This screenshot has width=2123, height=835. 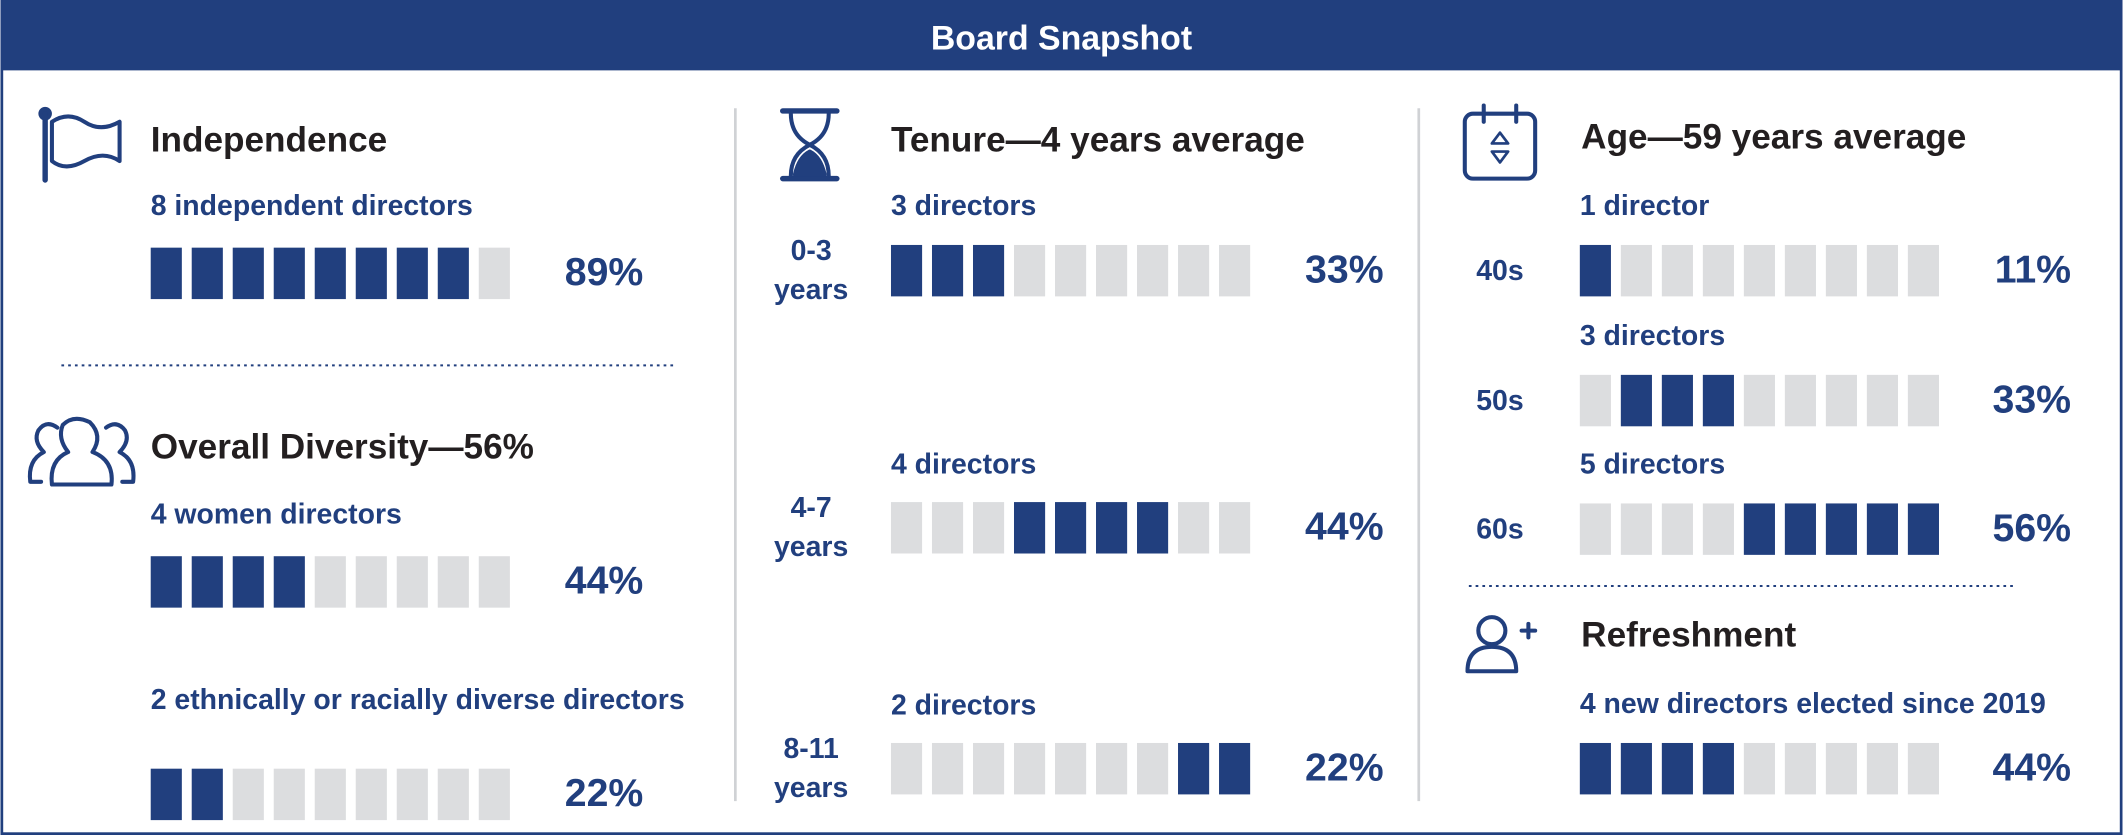 What do you see at coordinates (811, 768) in the screenshot?
I see `group-label: 8-11 years` at bounding box center [811, 768].